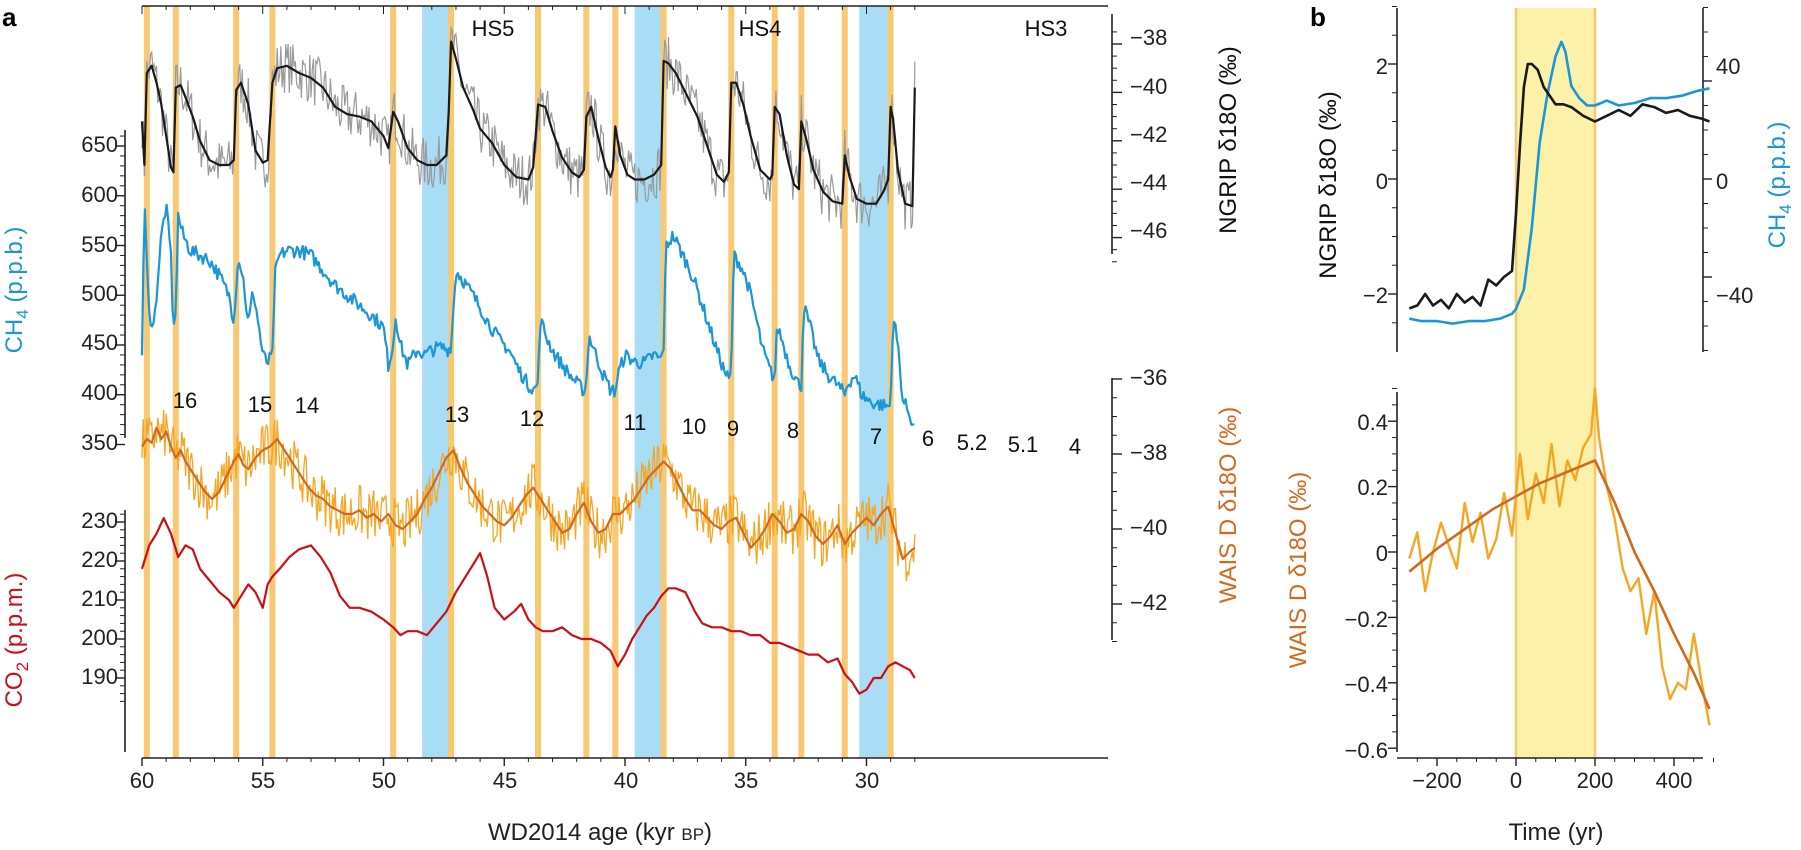  I want to click on wais-tick-36: −36, so click(1148, 377).